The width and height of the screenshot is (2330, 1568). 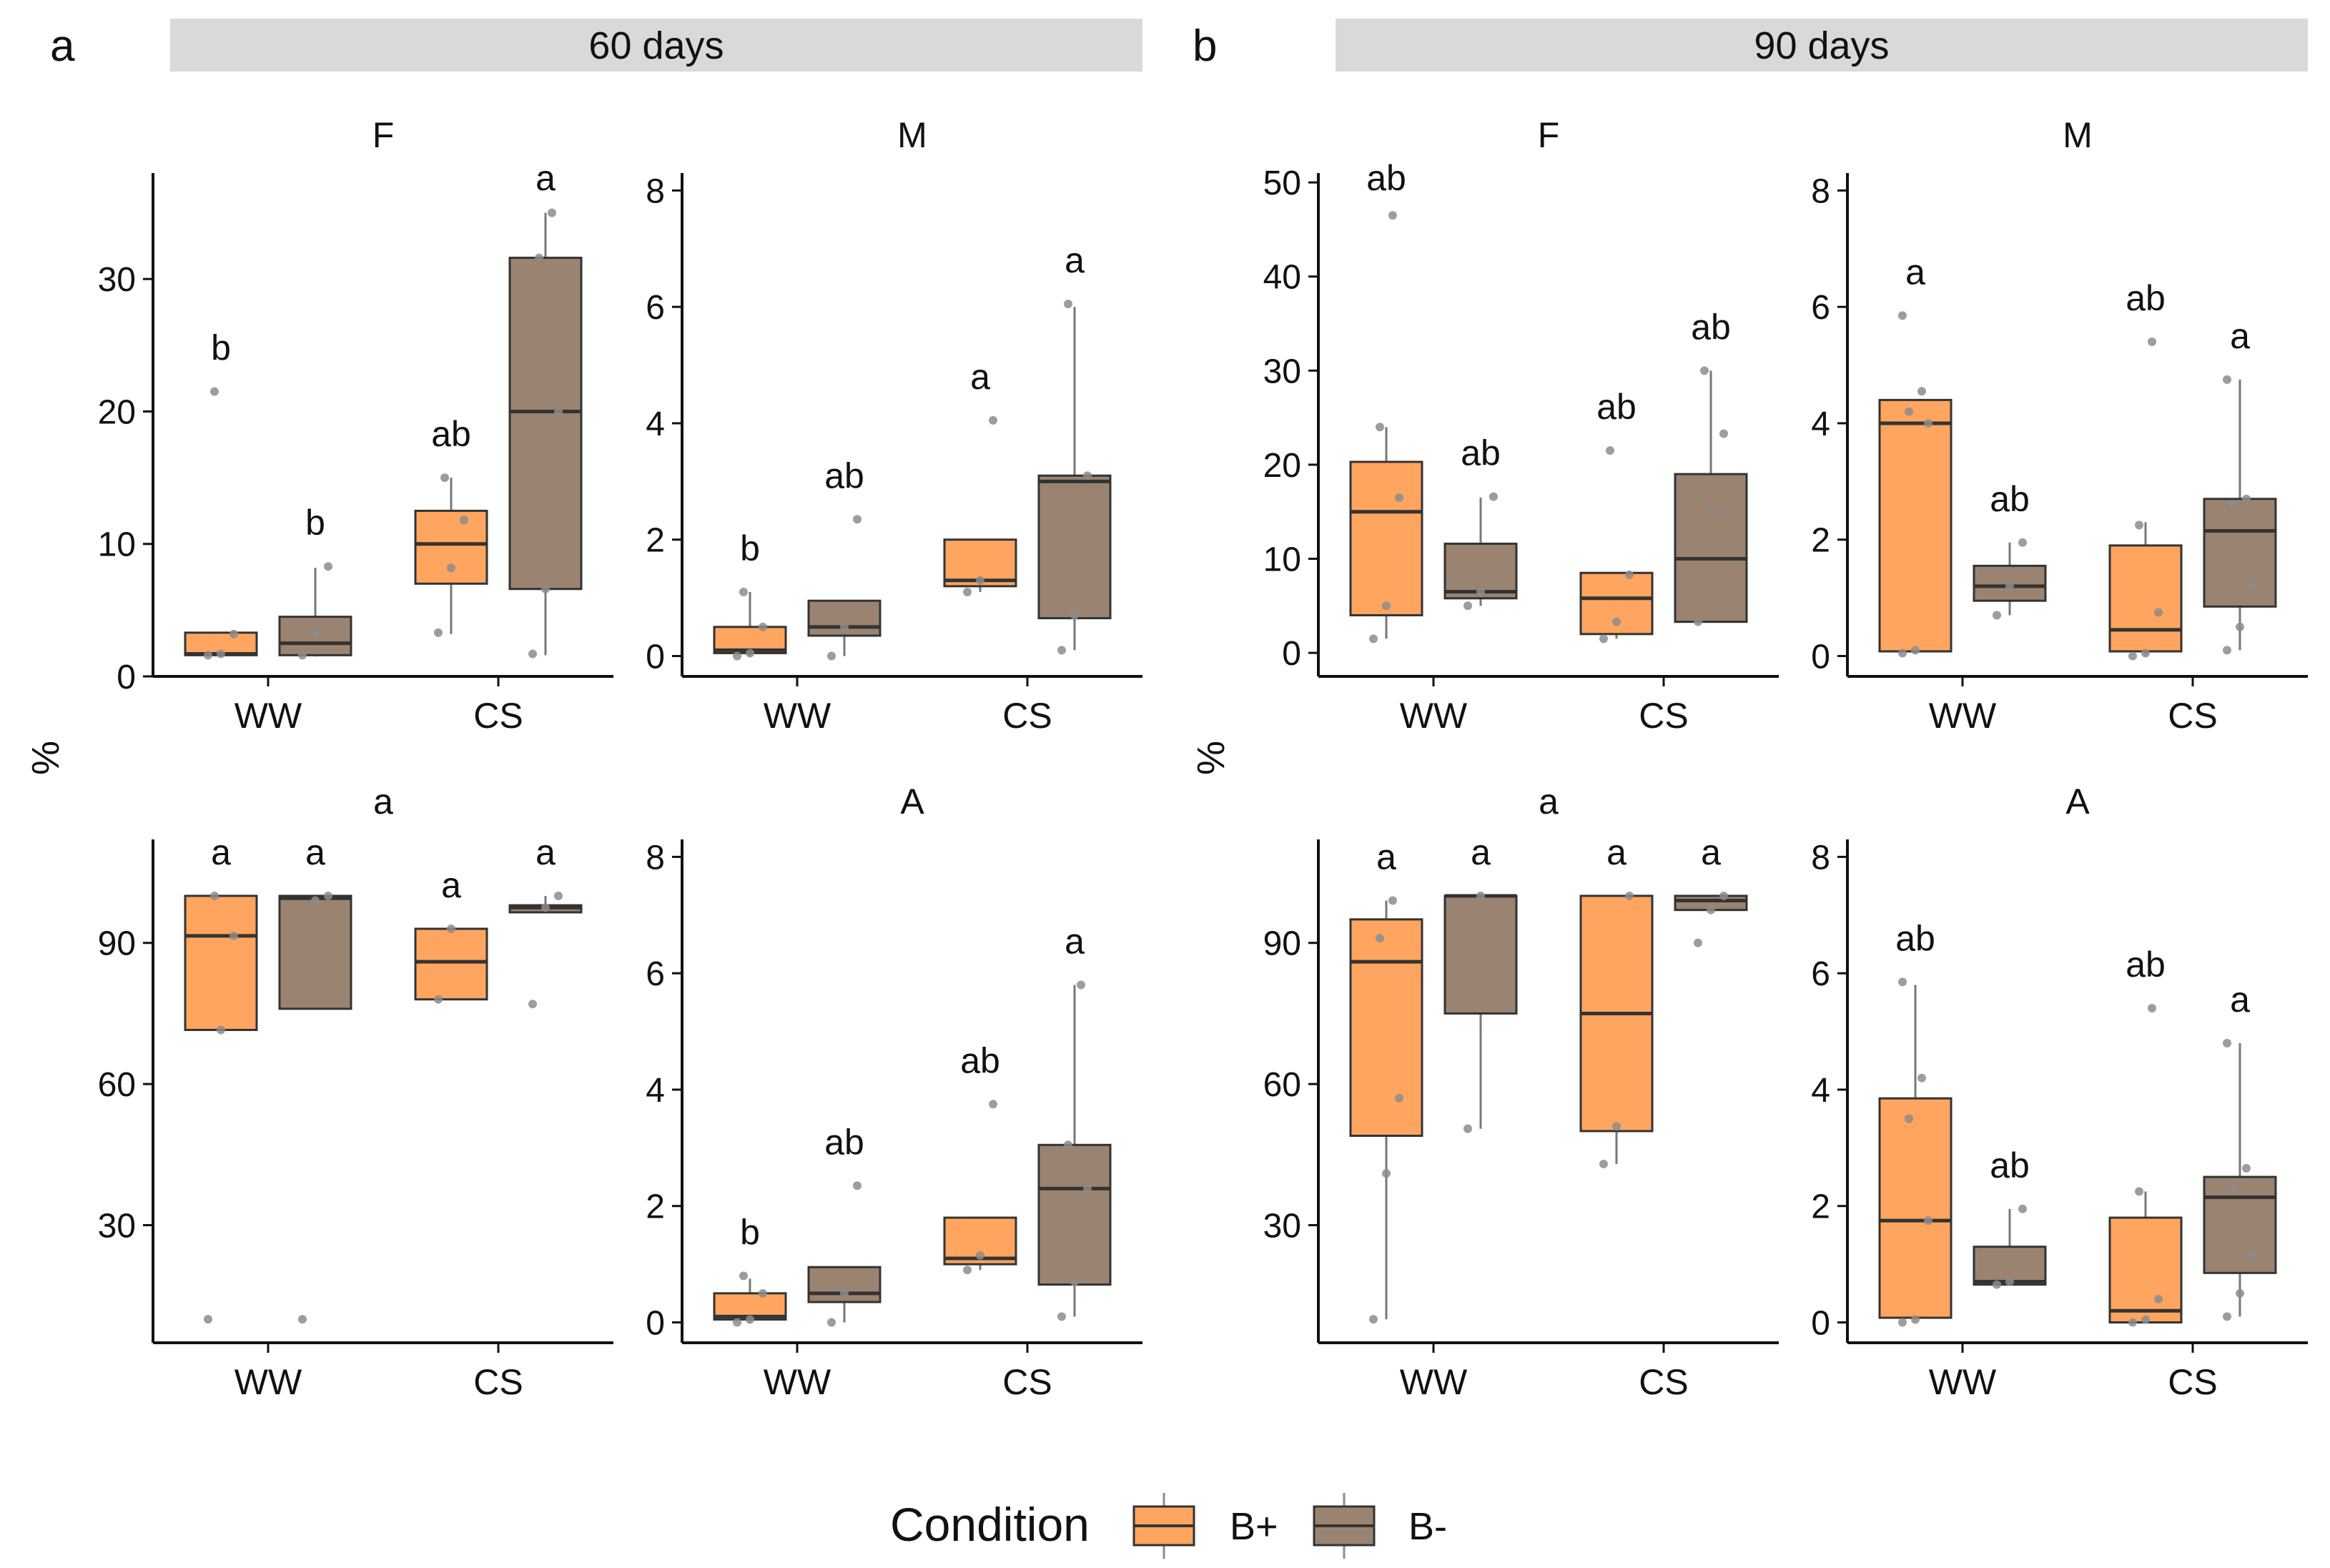 What do you see at coordinates (545, 920) in the screenshot?
I see `box-60-days-a-lower-cs-bminus: a` at bounding box center [545, 920].